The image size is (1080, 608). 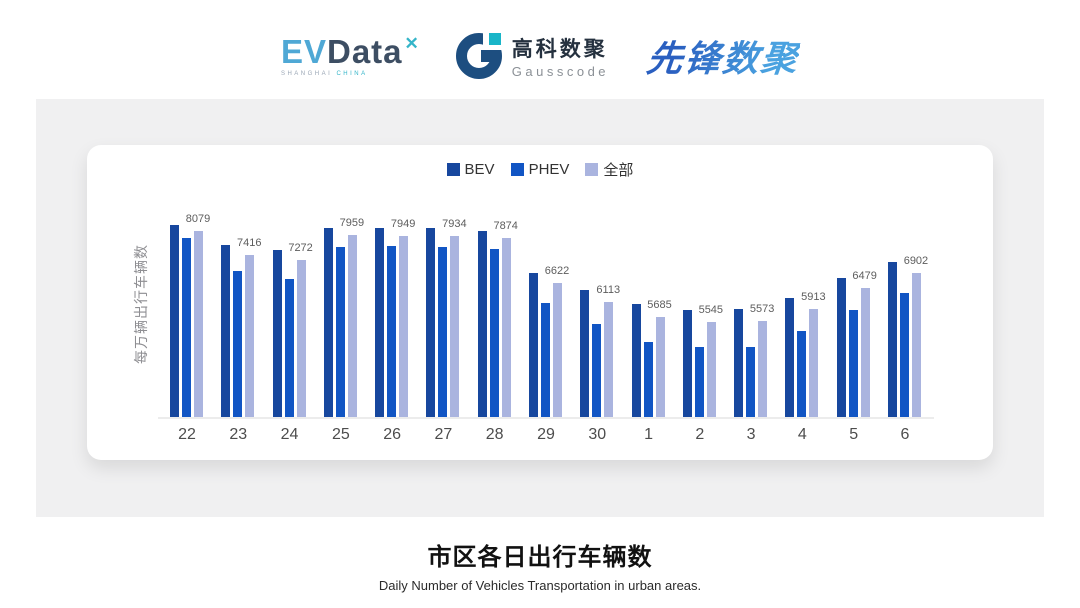 What do you see at coordinates (802, 434) in the screenshot?
I see `x-tick-label: 4` at bounding box center [802, 434].